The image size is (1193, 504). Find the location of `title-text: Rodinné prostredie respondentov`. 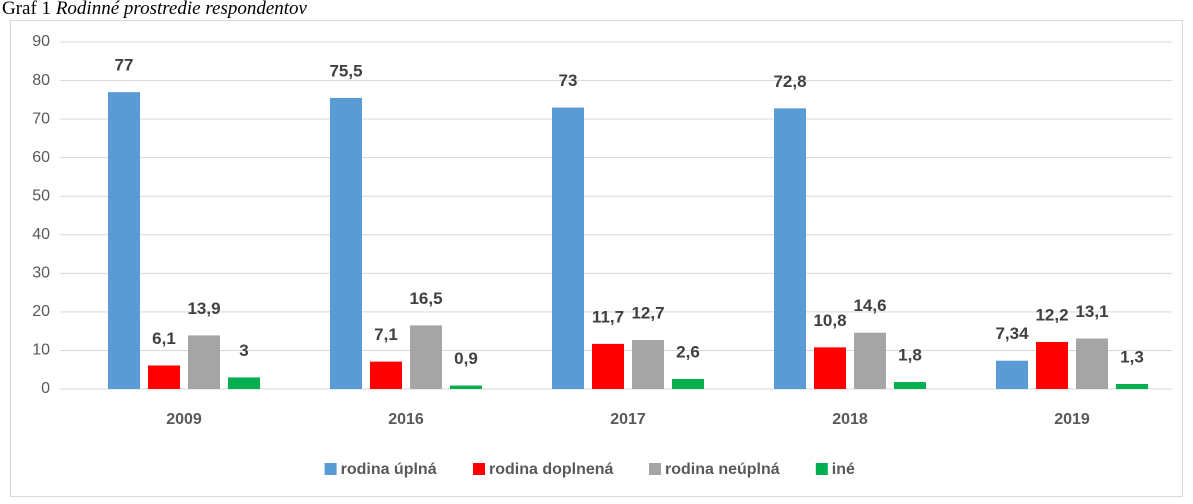

title-text: Rodinné prostredie respondentov is located at coordinates (181, 9).